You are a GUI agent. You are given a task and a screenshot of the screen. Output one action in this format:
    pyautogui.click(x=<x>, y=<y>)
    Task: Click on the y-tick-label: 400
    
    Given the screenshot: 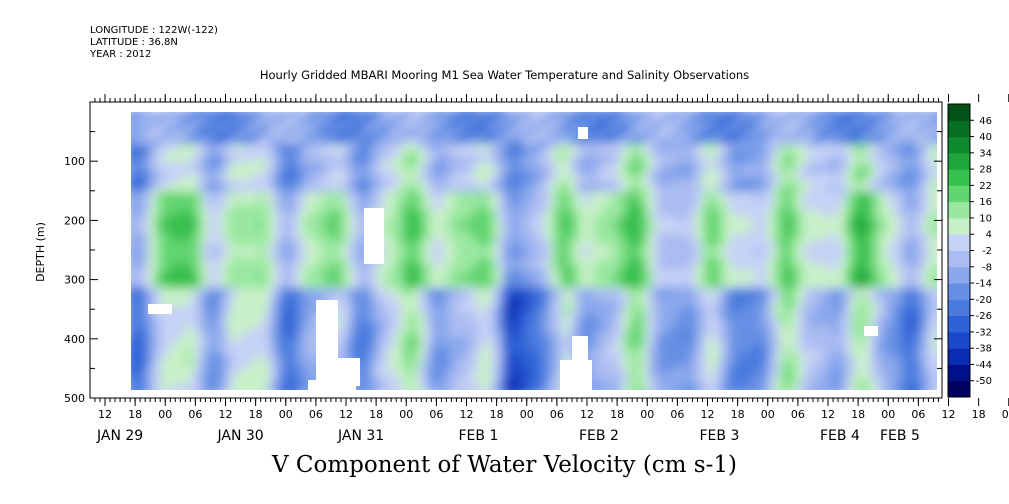 What is the action you would take?
    pyautogui.click(x=74, y=339)
    